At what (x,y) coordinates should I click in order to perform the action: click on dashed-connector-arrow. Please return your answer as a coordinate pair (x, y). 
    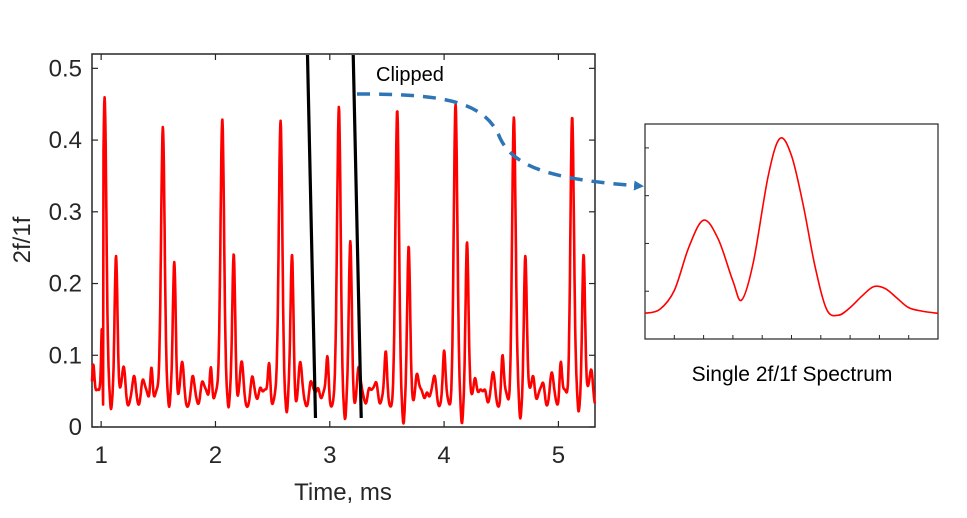
    Looking at the image, I should click on (500, 141).